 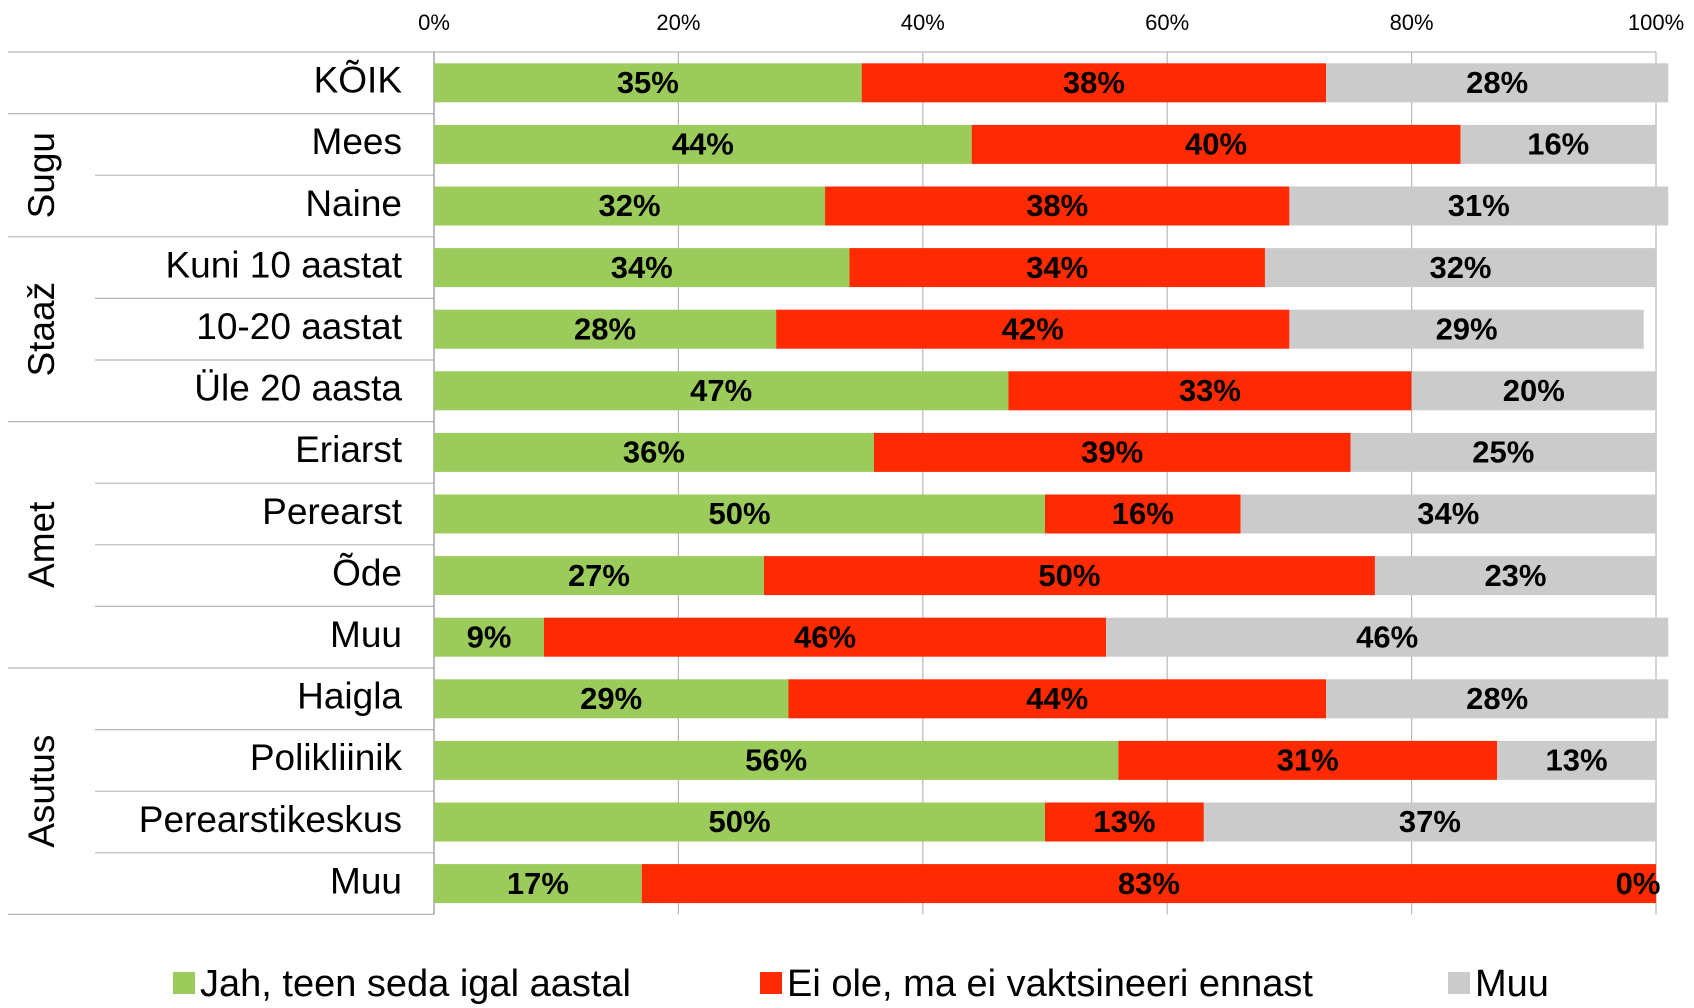 What do you see at coordinates (721, 390) in the screenshot?
I see `data-label: 47%` at bounding box center [721, 390].